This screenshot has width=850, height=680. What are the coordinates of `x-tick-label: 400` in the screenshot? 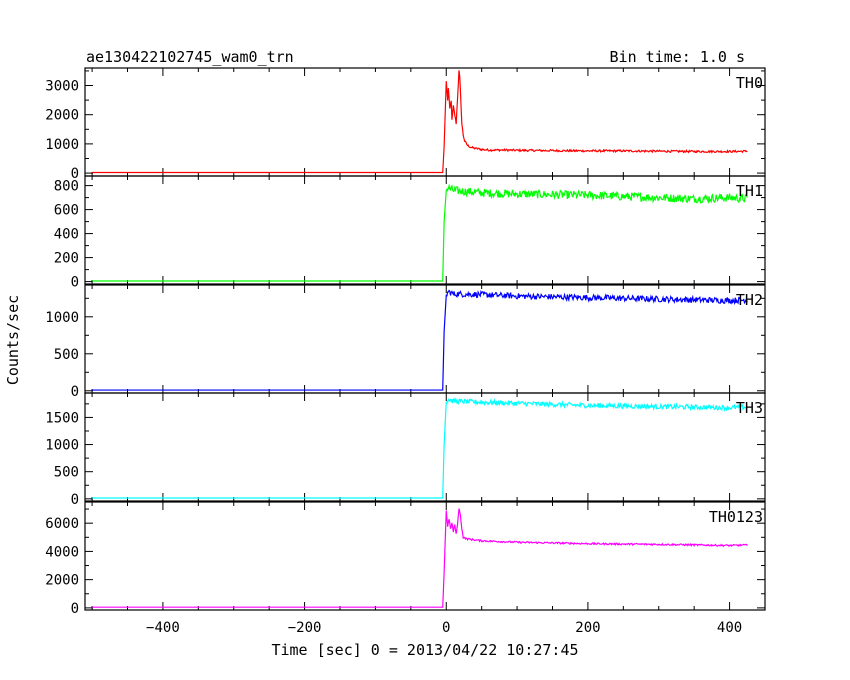 It's located at (729, 628).